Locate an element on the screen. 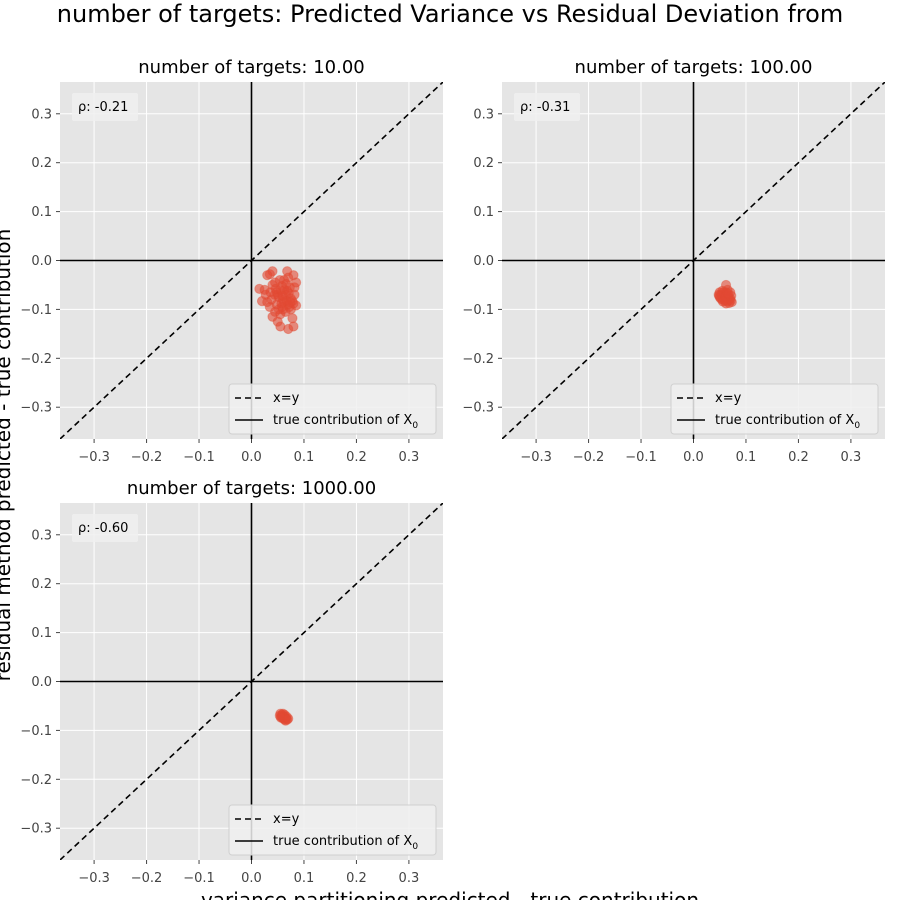 The image size is (900, 900). subplot-title: number of targets: 1000.00 is located at coordinates (251, 488).